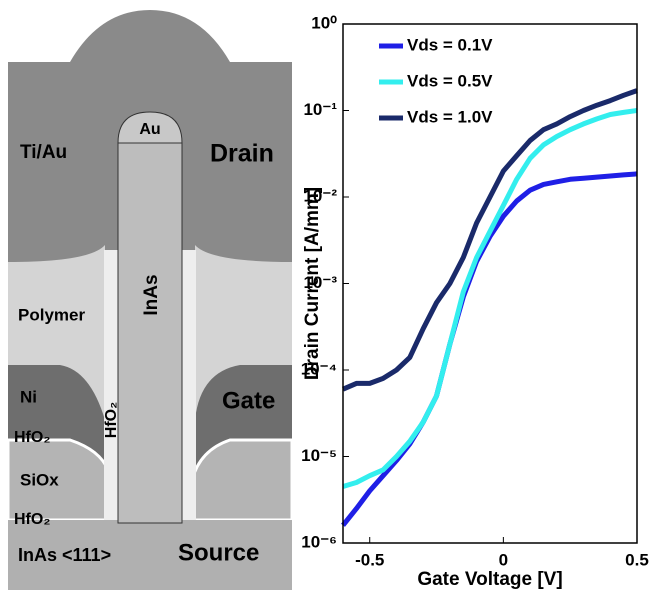 This screenshot has width=661, height=598. Describe the element at coordinates (319, 368) in the screenshot. I see `y-tick-label: 10⁻⁴` at that location.